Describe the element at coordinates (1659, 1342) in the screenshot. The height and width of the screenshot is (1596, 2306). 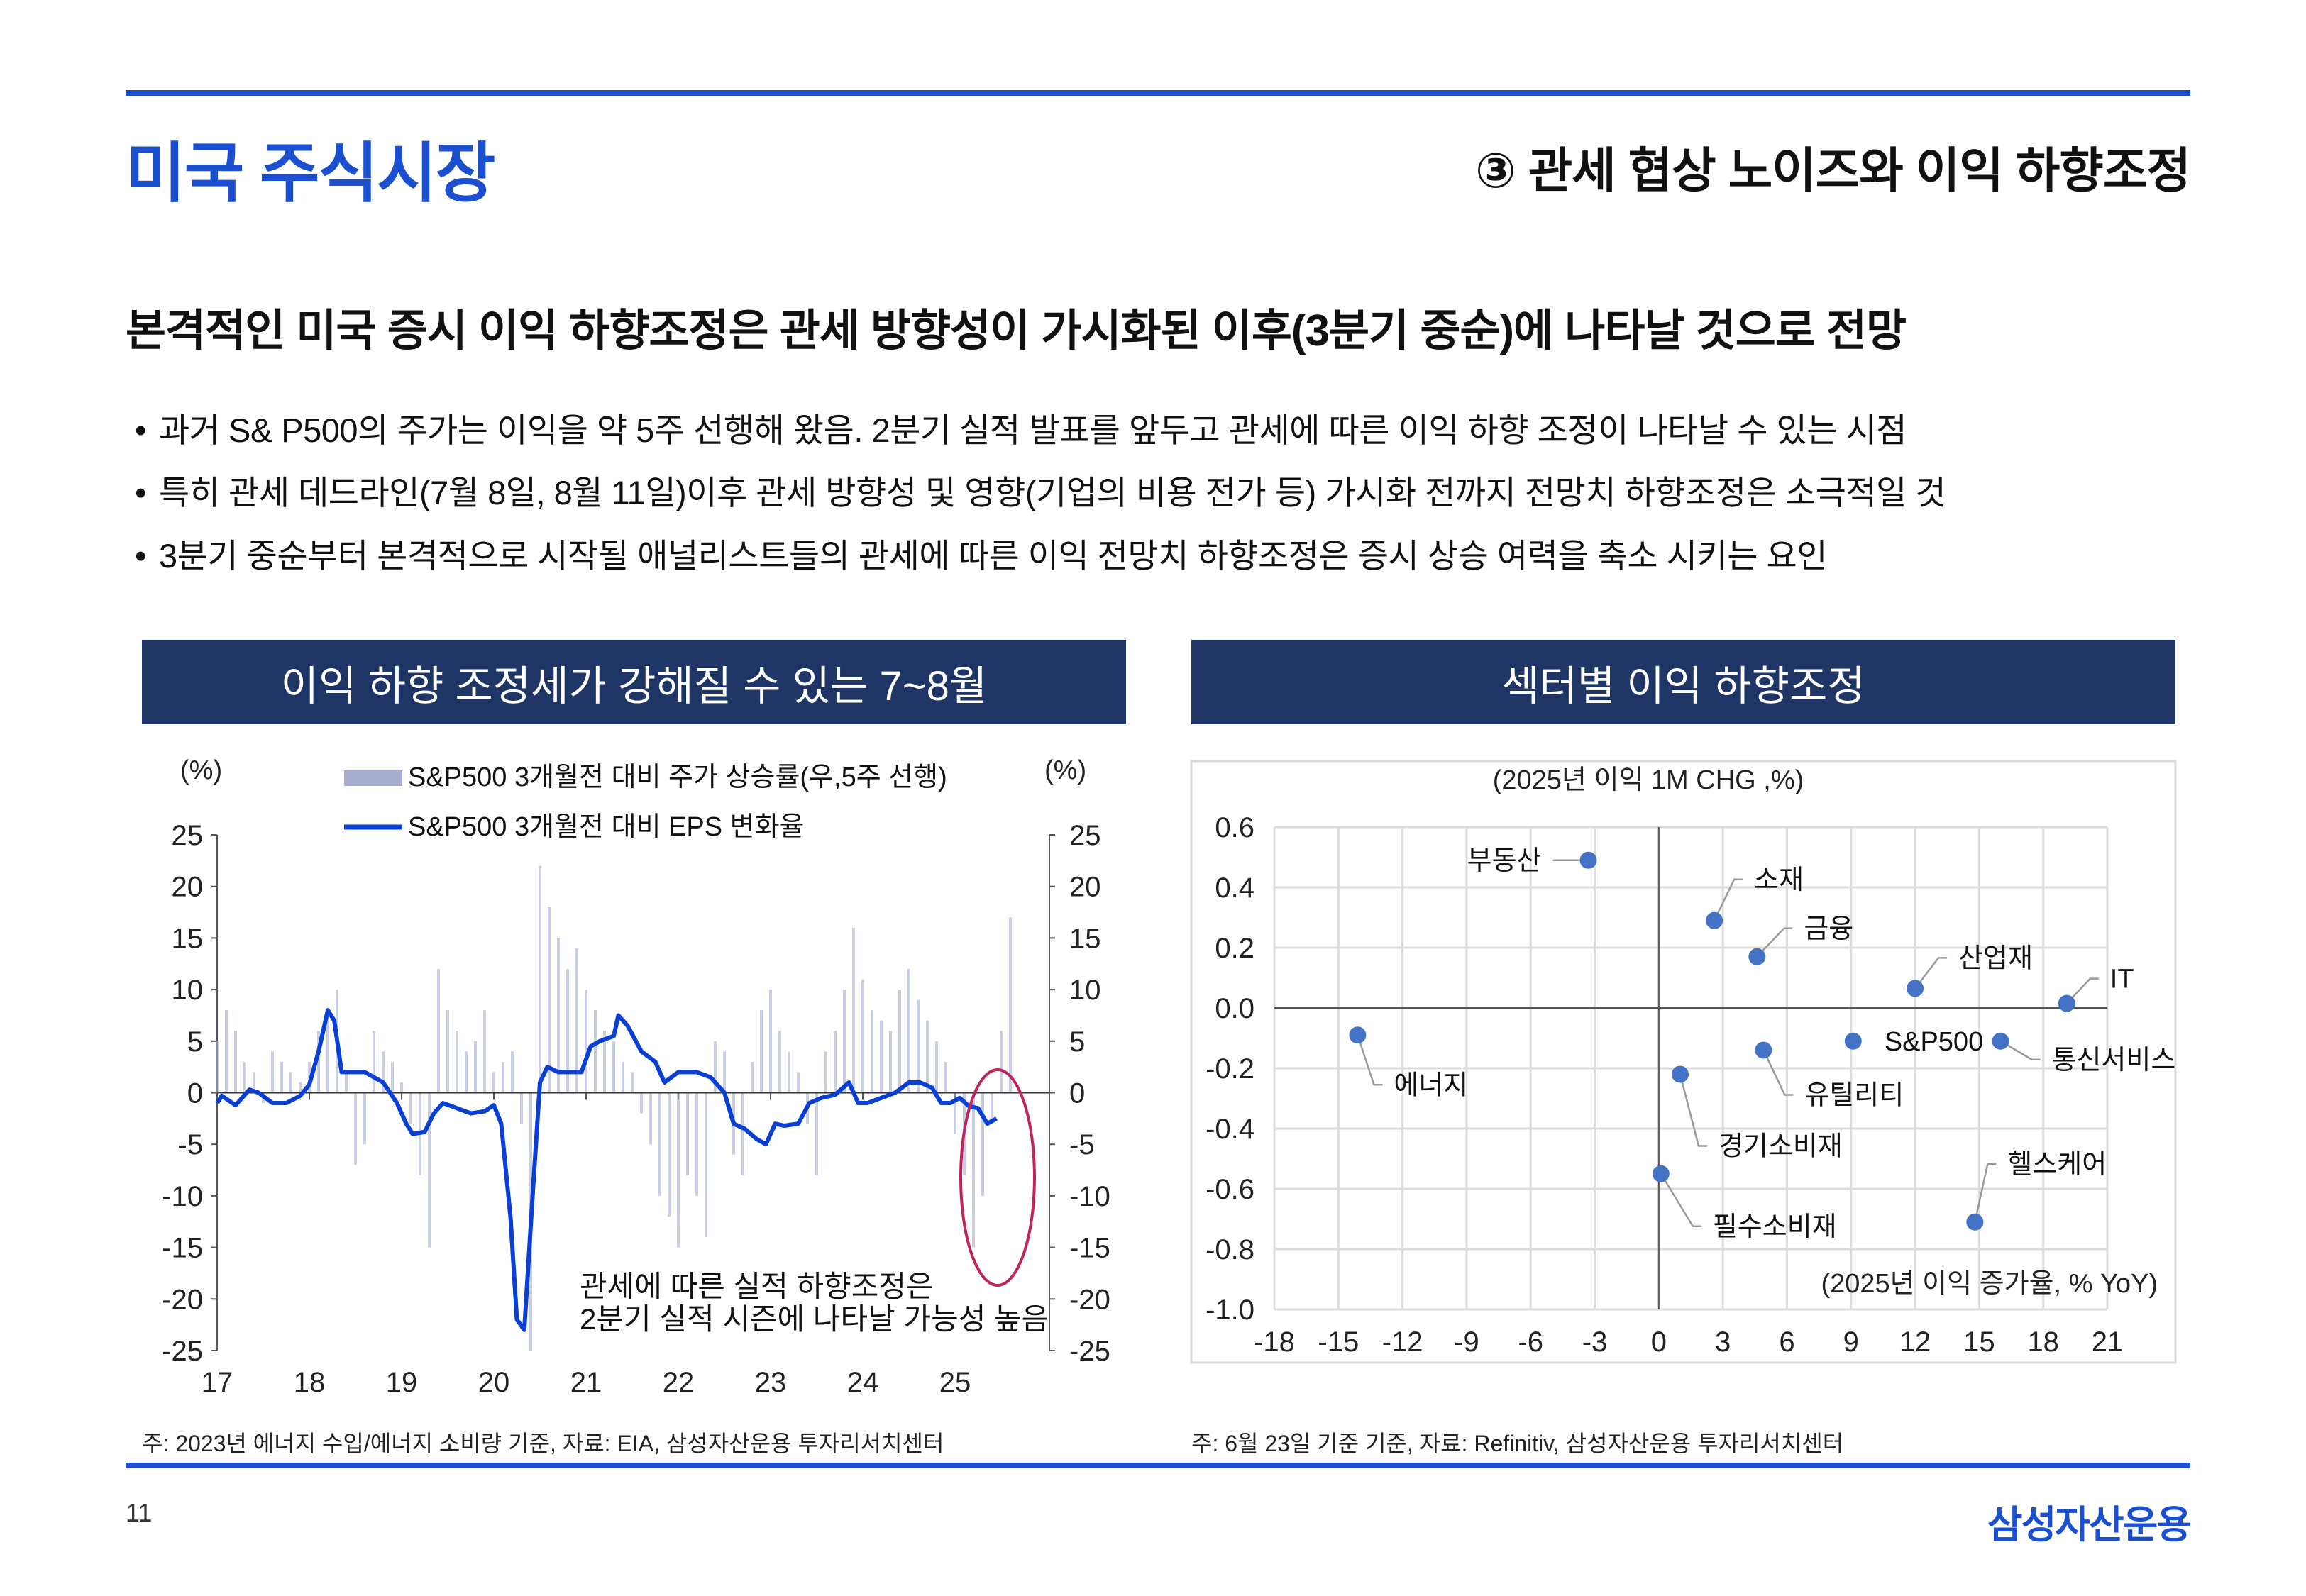
I see `x-tick-label: 0` at that location.